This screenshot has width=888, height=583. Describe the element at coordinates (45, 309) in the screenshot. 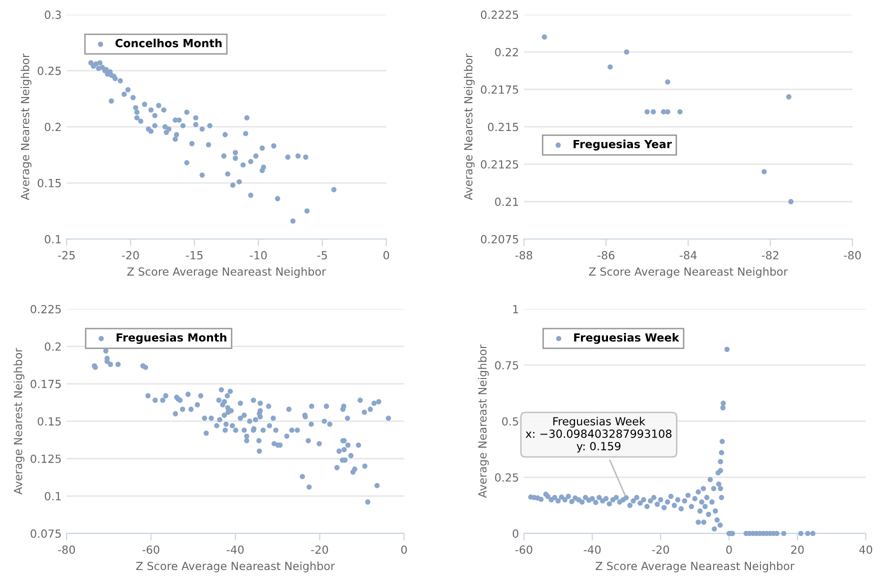

I see `y-tick-label: 0.225` at that location.